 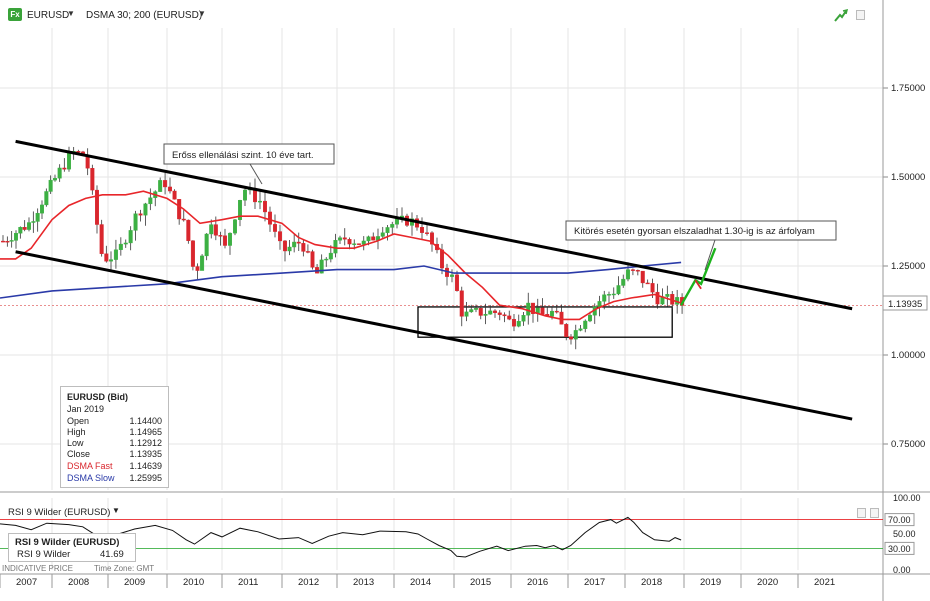 What do you see at coordinates (480, 582) in the screenshot?
I see `time-tick-label: 2015` at bounding box center [480, 582].